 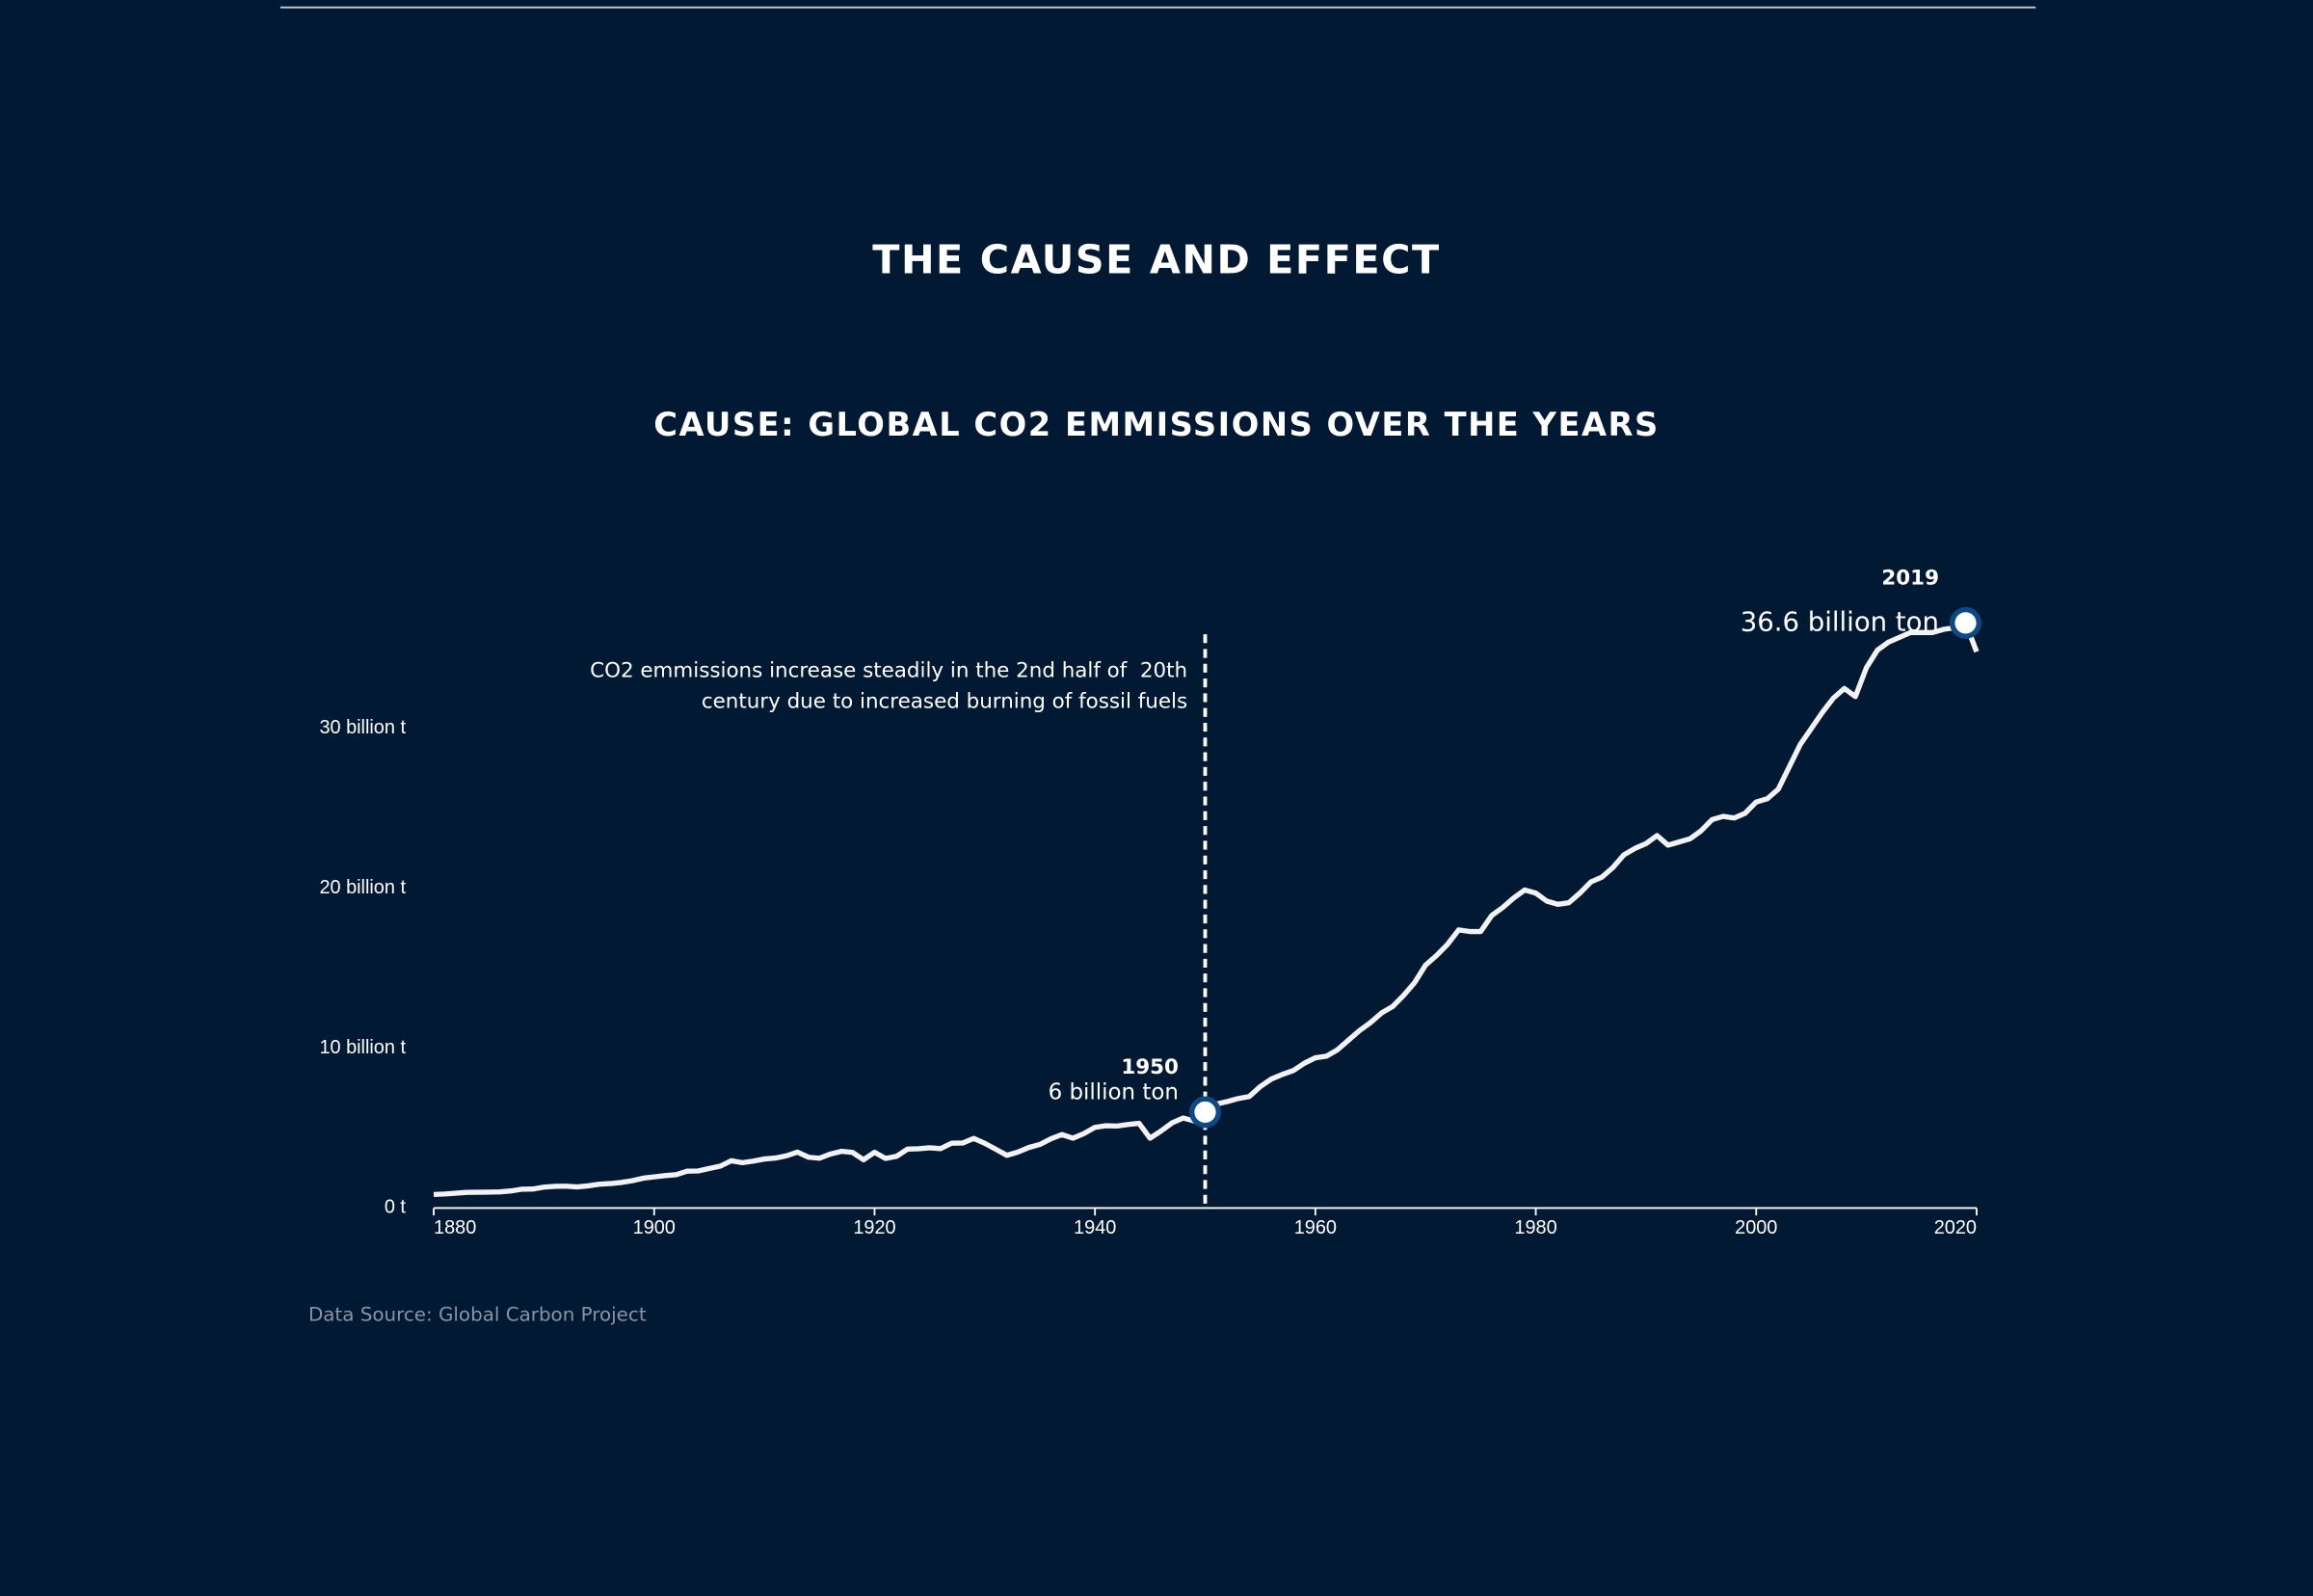 I want to click on x-tick-label: 1920, so click(x=874, y=1227).